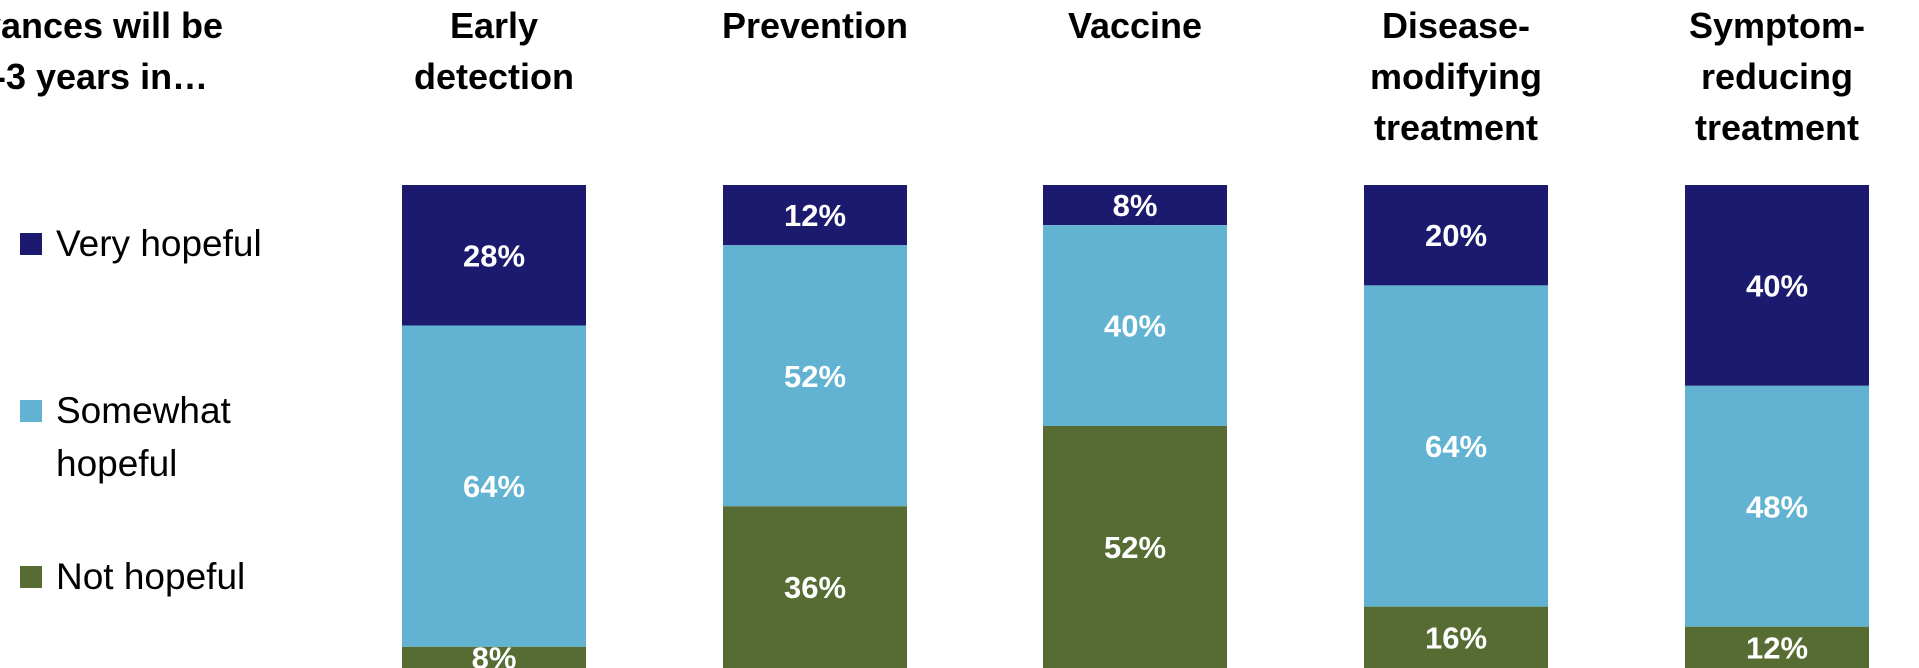 The image size is (1919, 668). What do you see at coordinates (112, 25) in the screenshot?
I see `left-heading-line-1: dvances will be` at bounding box center [112, 25].